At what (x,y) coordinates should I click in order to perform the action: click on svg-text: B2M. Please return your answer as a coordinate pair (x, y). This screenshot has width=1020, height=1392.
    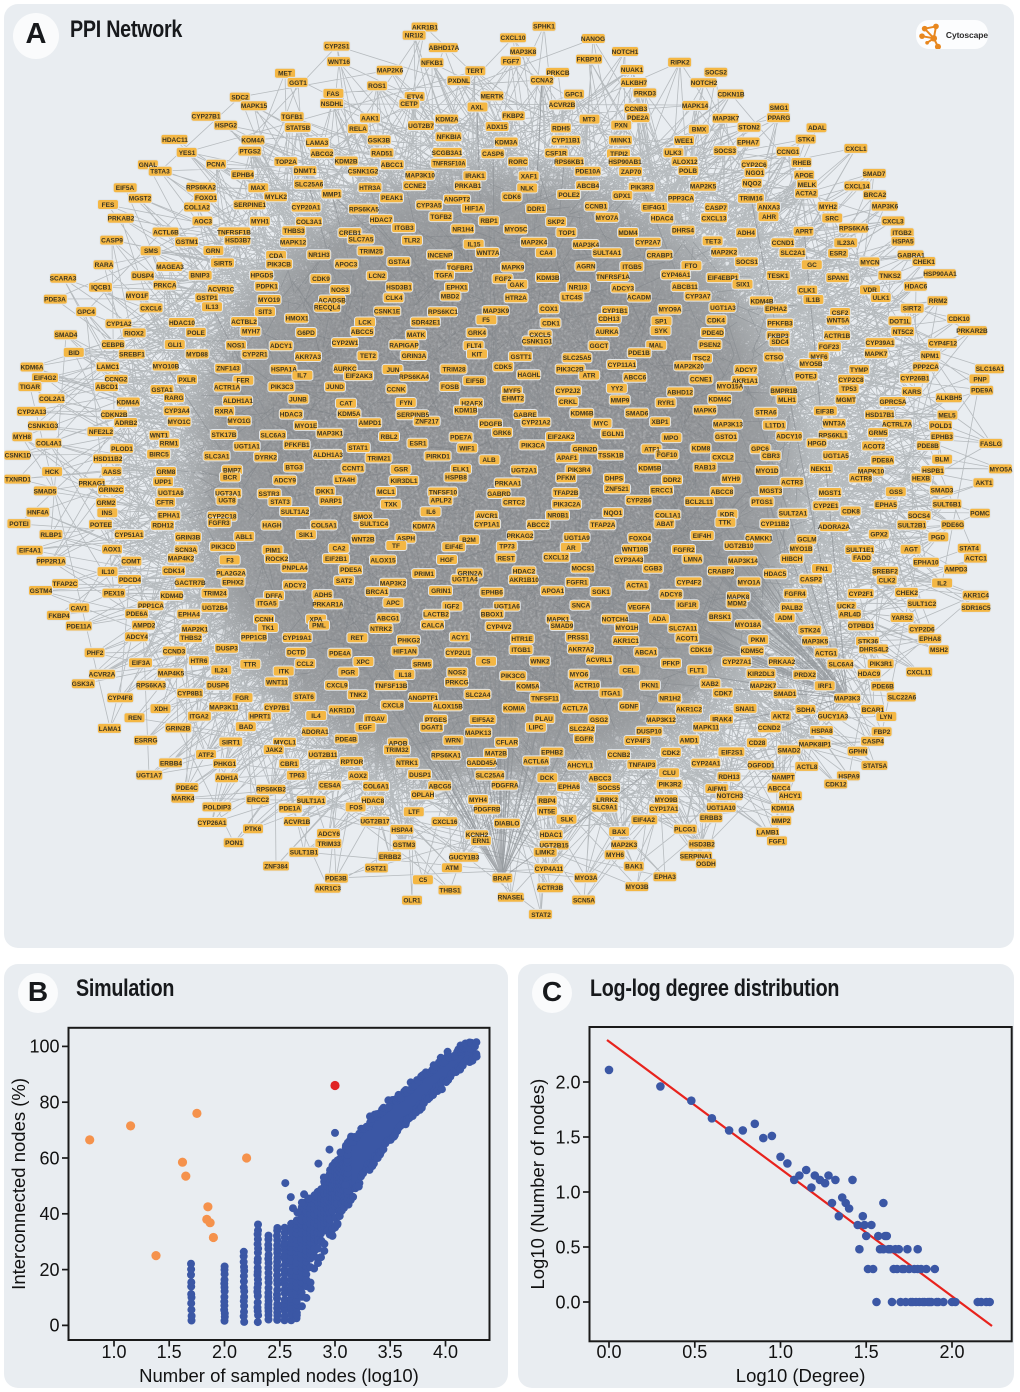
    Looking at the image, I should click on (469, 540).